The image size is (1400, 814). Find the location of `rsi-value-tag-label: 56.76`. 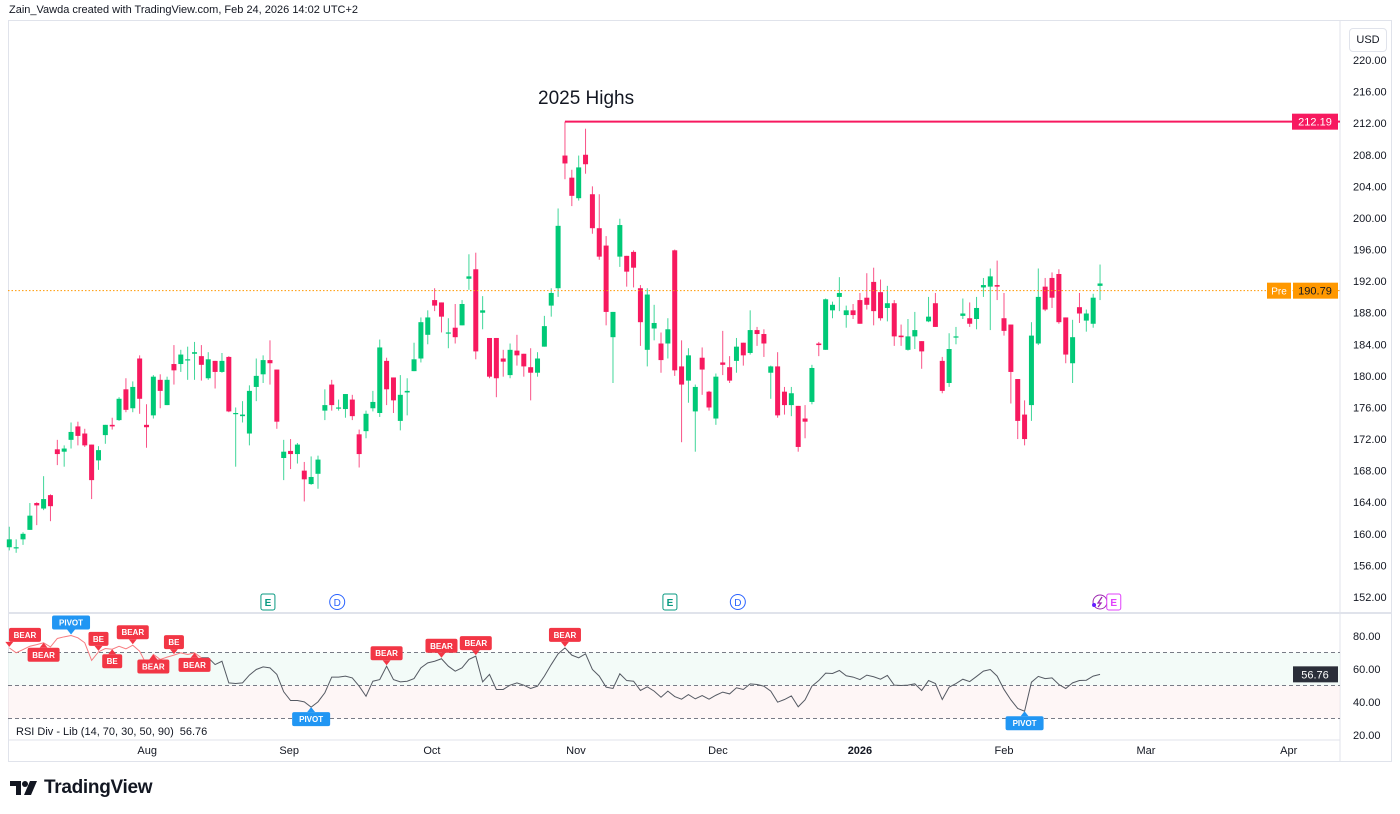

rsi-value-tag-label: 56.76 is located at coordinates (1315, 675).